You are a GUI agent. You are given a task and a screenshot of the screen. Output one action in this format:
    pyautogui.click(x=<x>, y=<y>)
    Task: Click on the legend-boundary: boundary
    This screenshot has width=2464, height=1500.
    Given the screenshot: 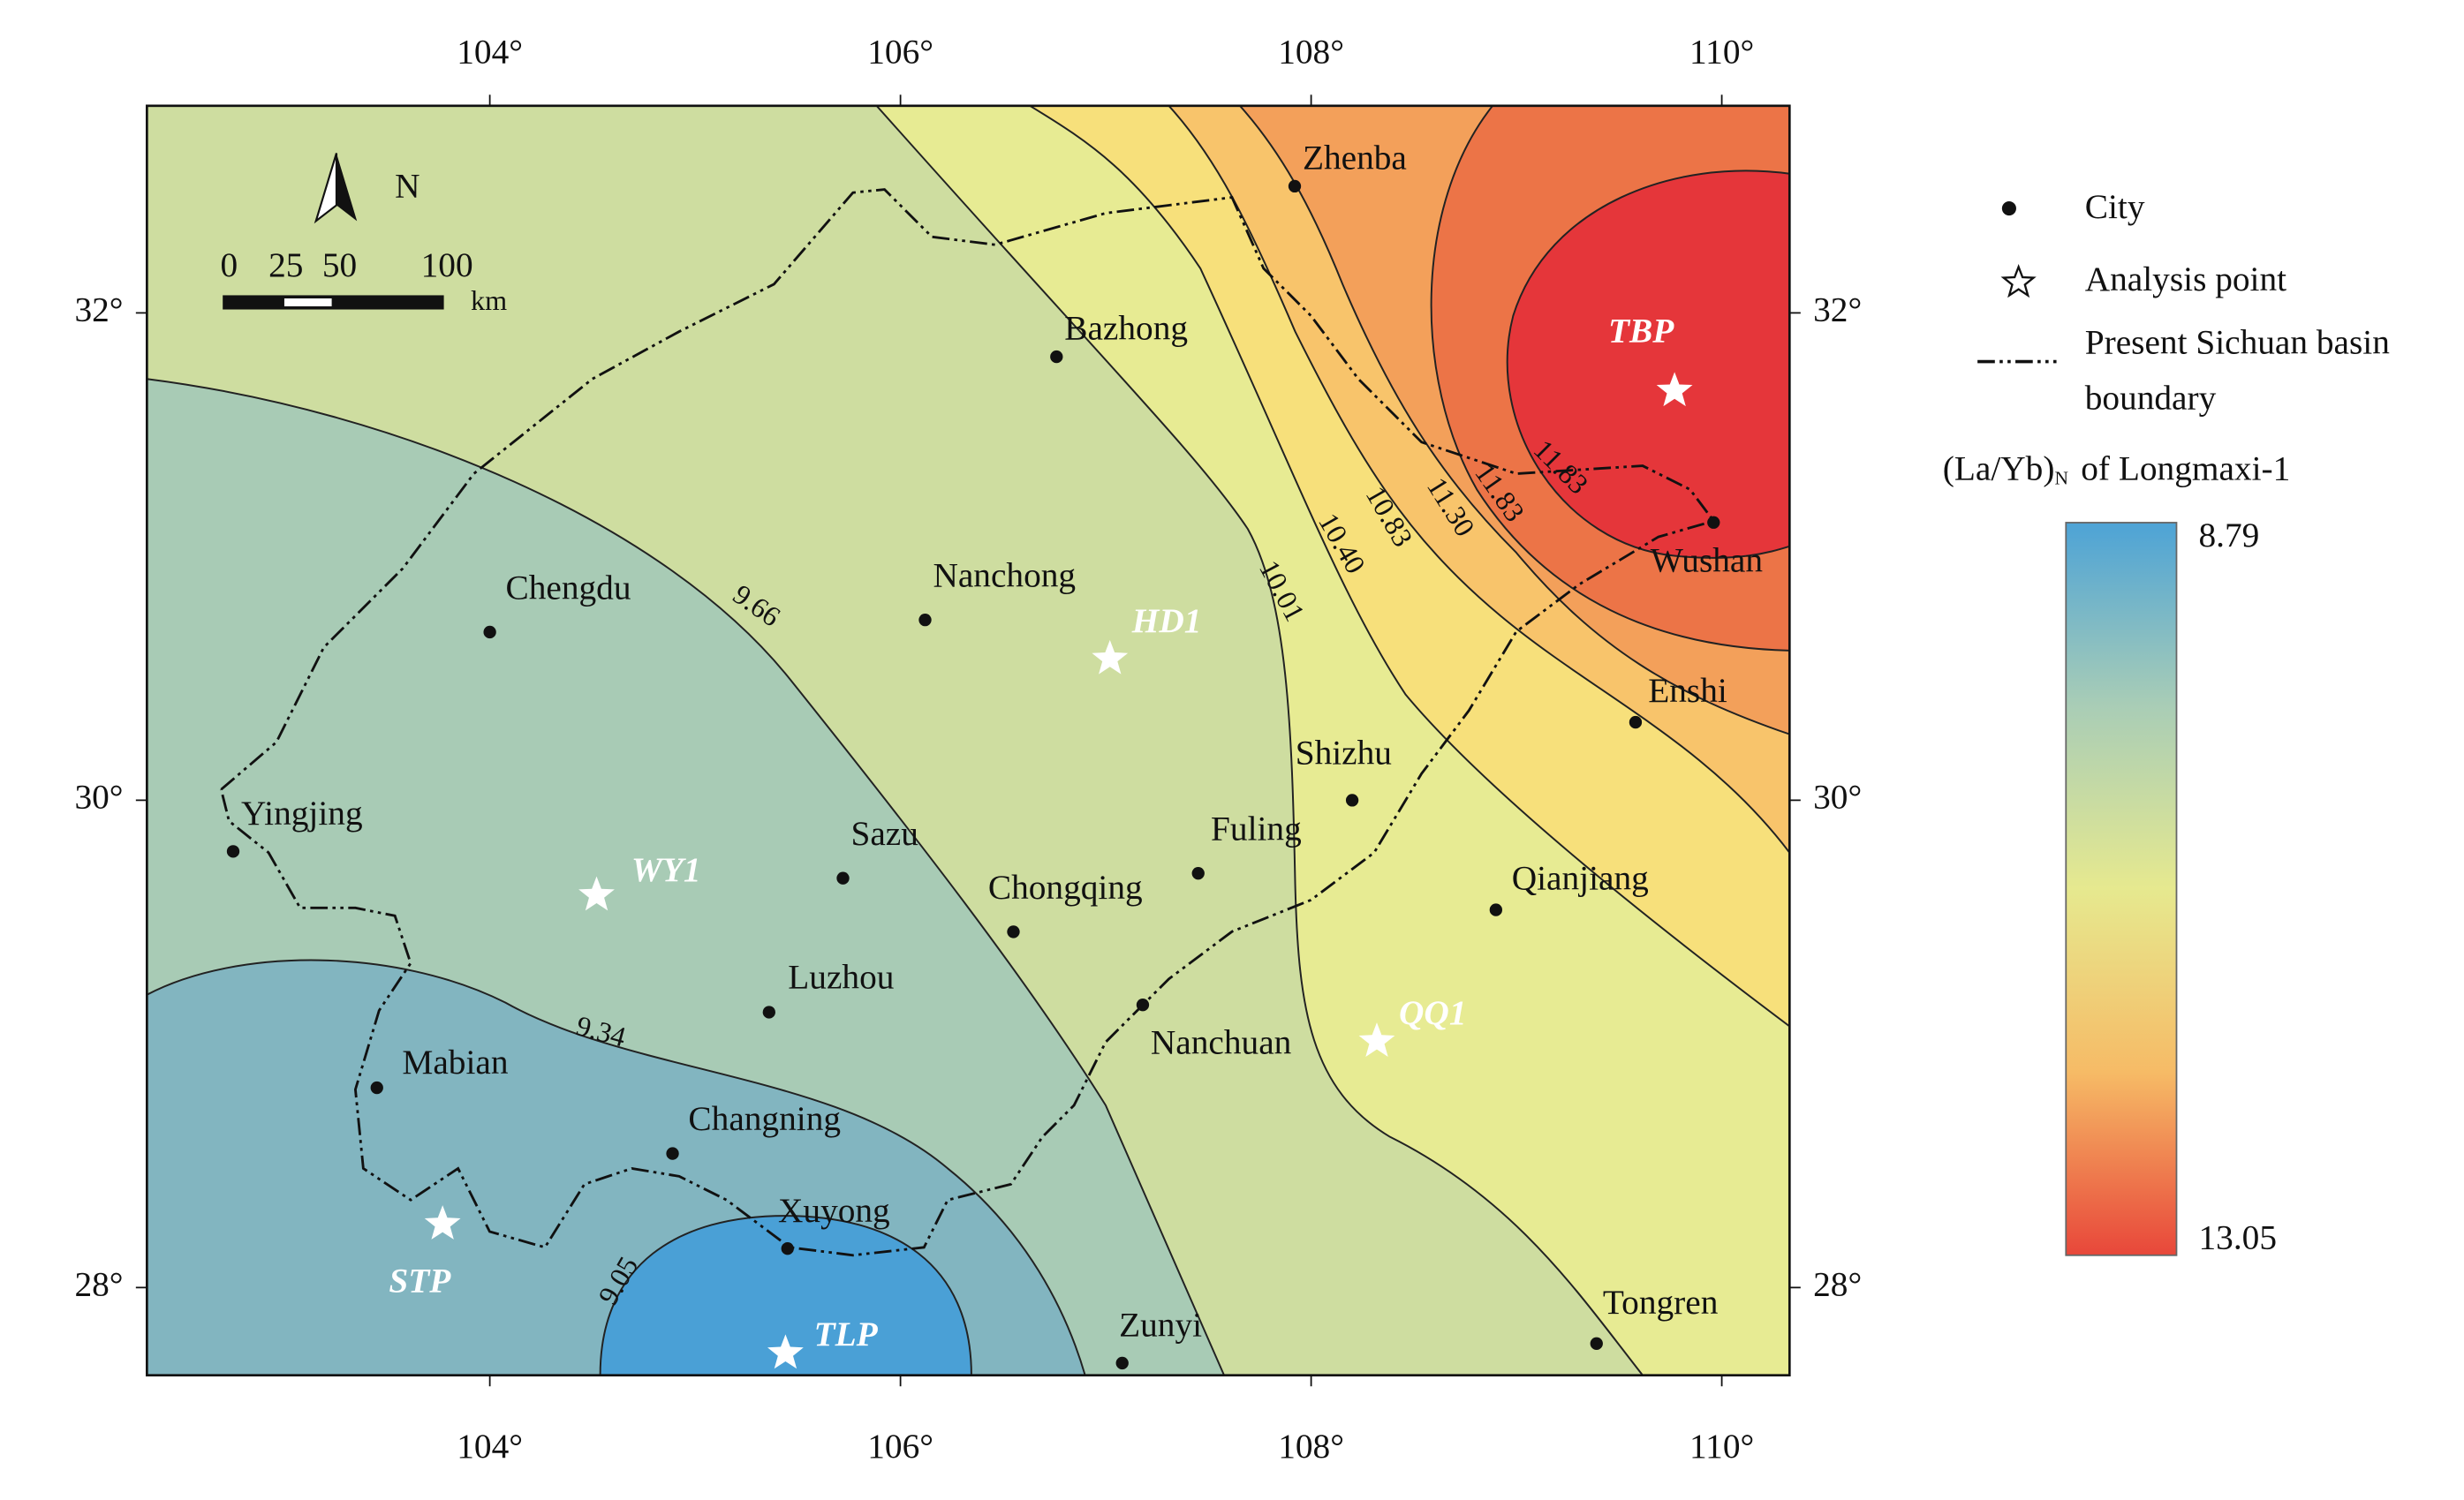 What is the action you would take?
    pyautogui.click(x=2151, y=397)
    